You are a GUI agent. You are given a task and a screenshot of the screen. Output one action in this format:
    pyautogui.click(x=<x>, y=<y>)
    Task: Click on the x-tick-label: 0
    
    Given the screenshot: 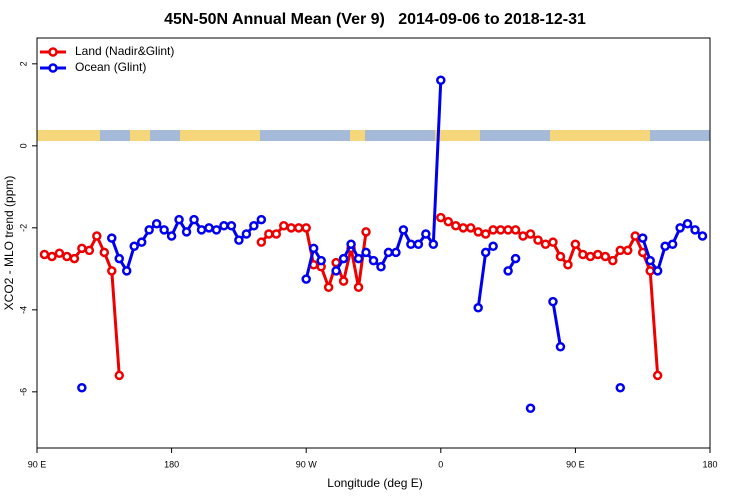 What is the action you would take?
    pyautogui.click(x=440, y=464)
    